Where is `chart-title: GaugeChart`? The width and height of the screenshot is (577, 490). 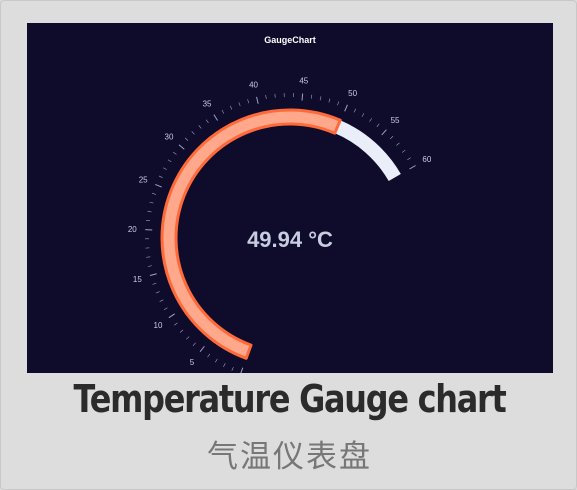
chart-title: GaugeChart is located at coordinates (290, 40).